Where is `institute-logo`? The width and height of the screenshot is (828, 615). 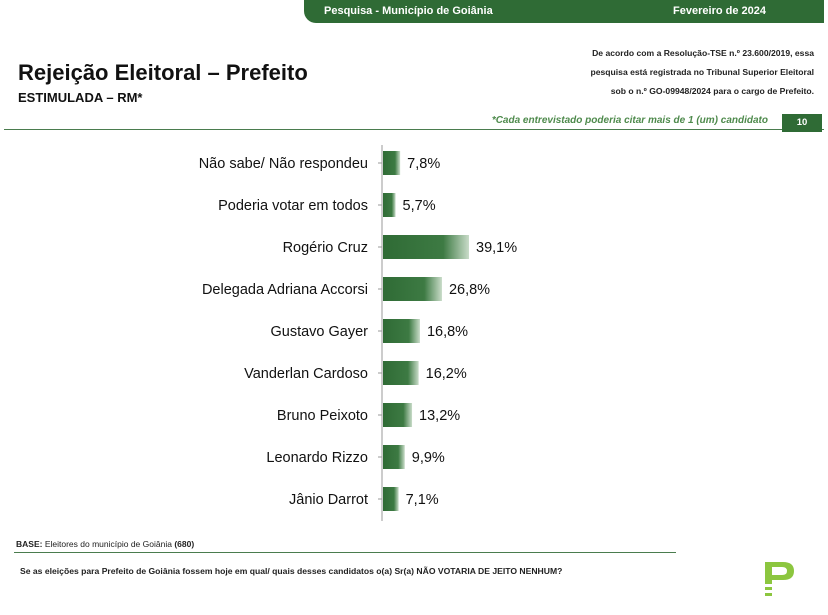 institute-logo is located at coordinates (779, 579).